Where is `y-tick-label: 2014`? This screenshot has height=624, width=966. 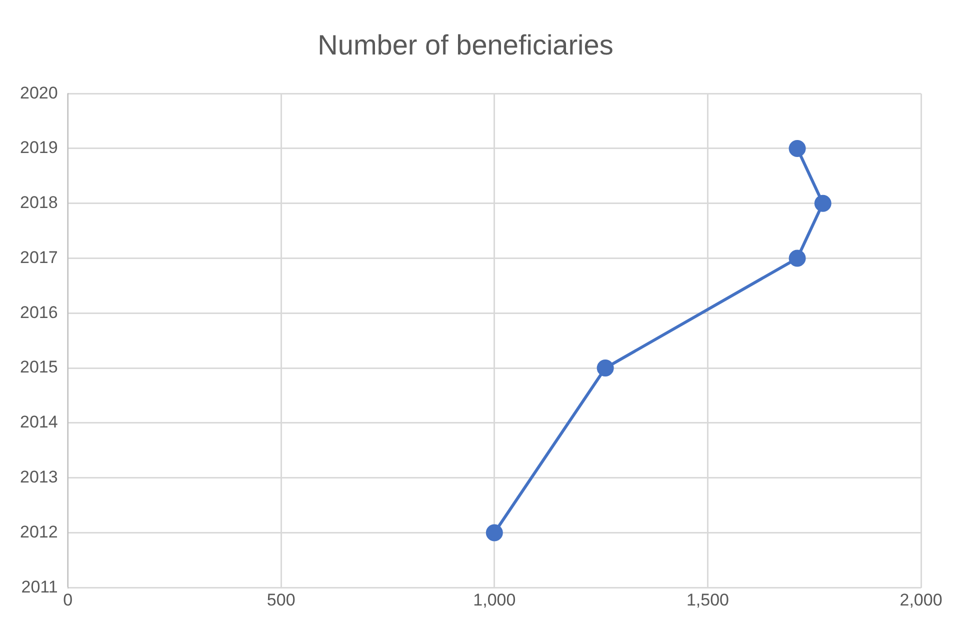
y-tick-label: 2014 is located at coordinates (39, 422).